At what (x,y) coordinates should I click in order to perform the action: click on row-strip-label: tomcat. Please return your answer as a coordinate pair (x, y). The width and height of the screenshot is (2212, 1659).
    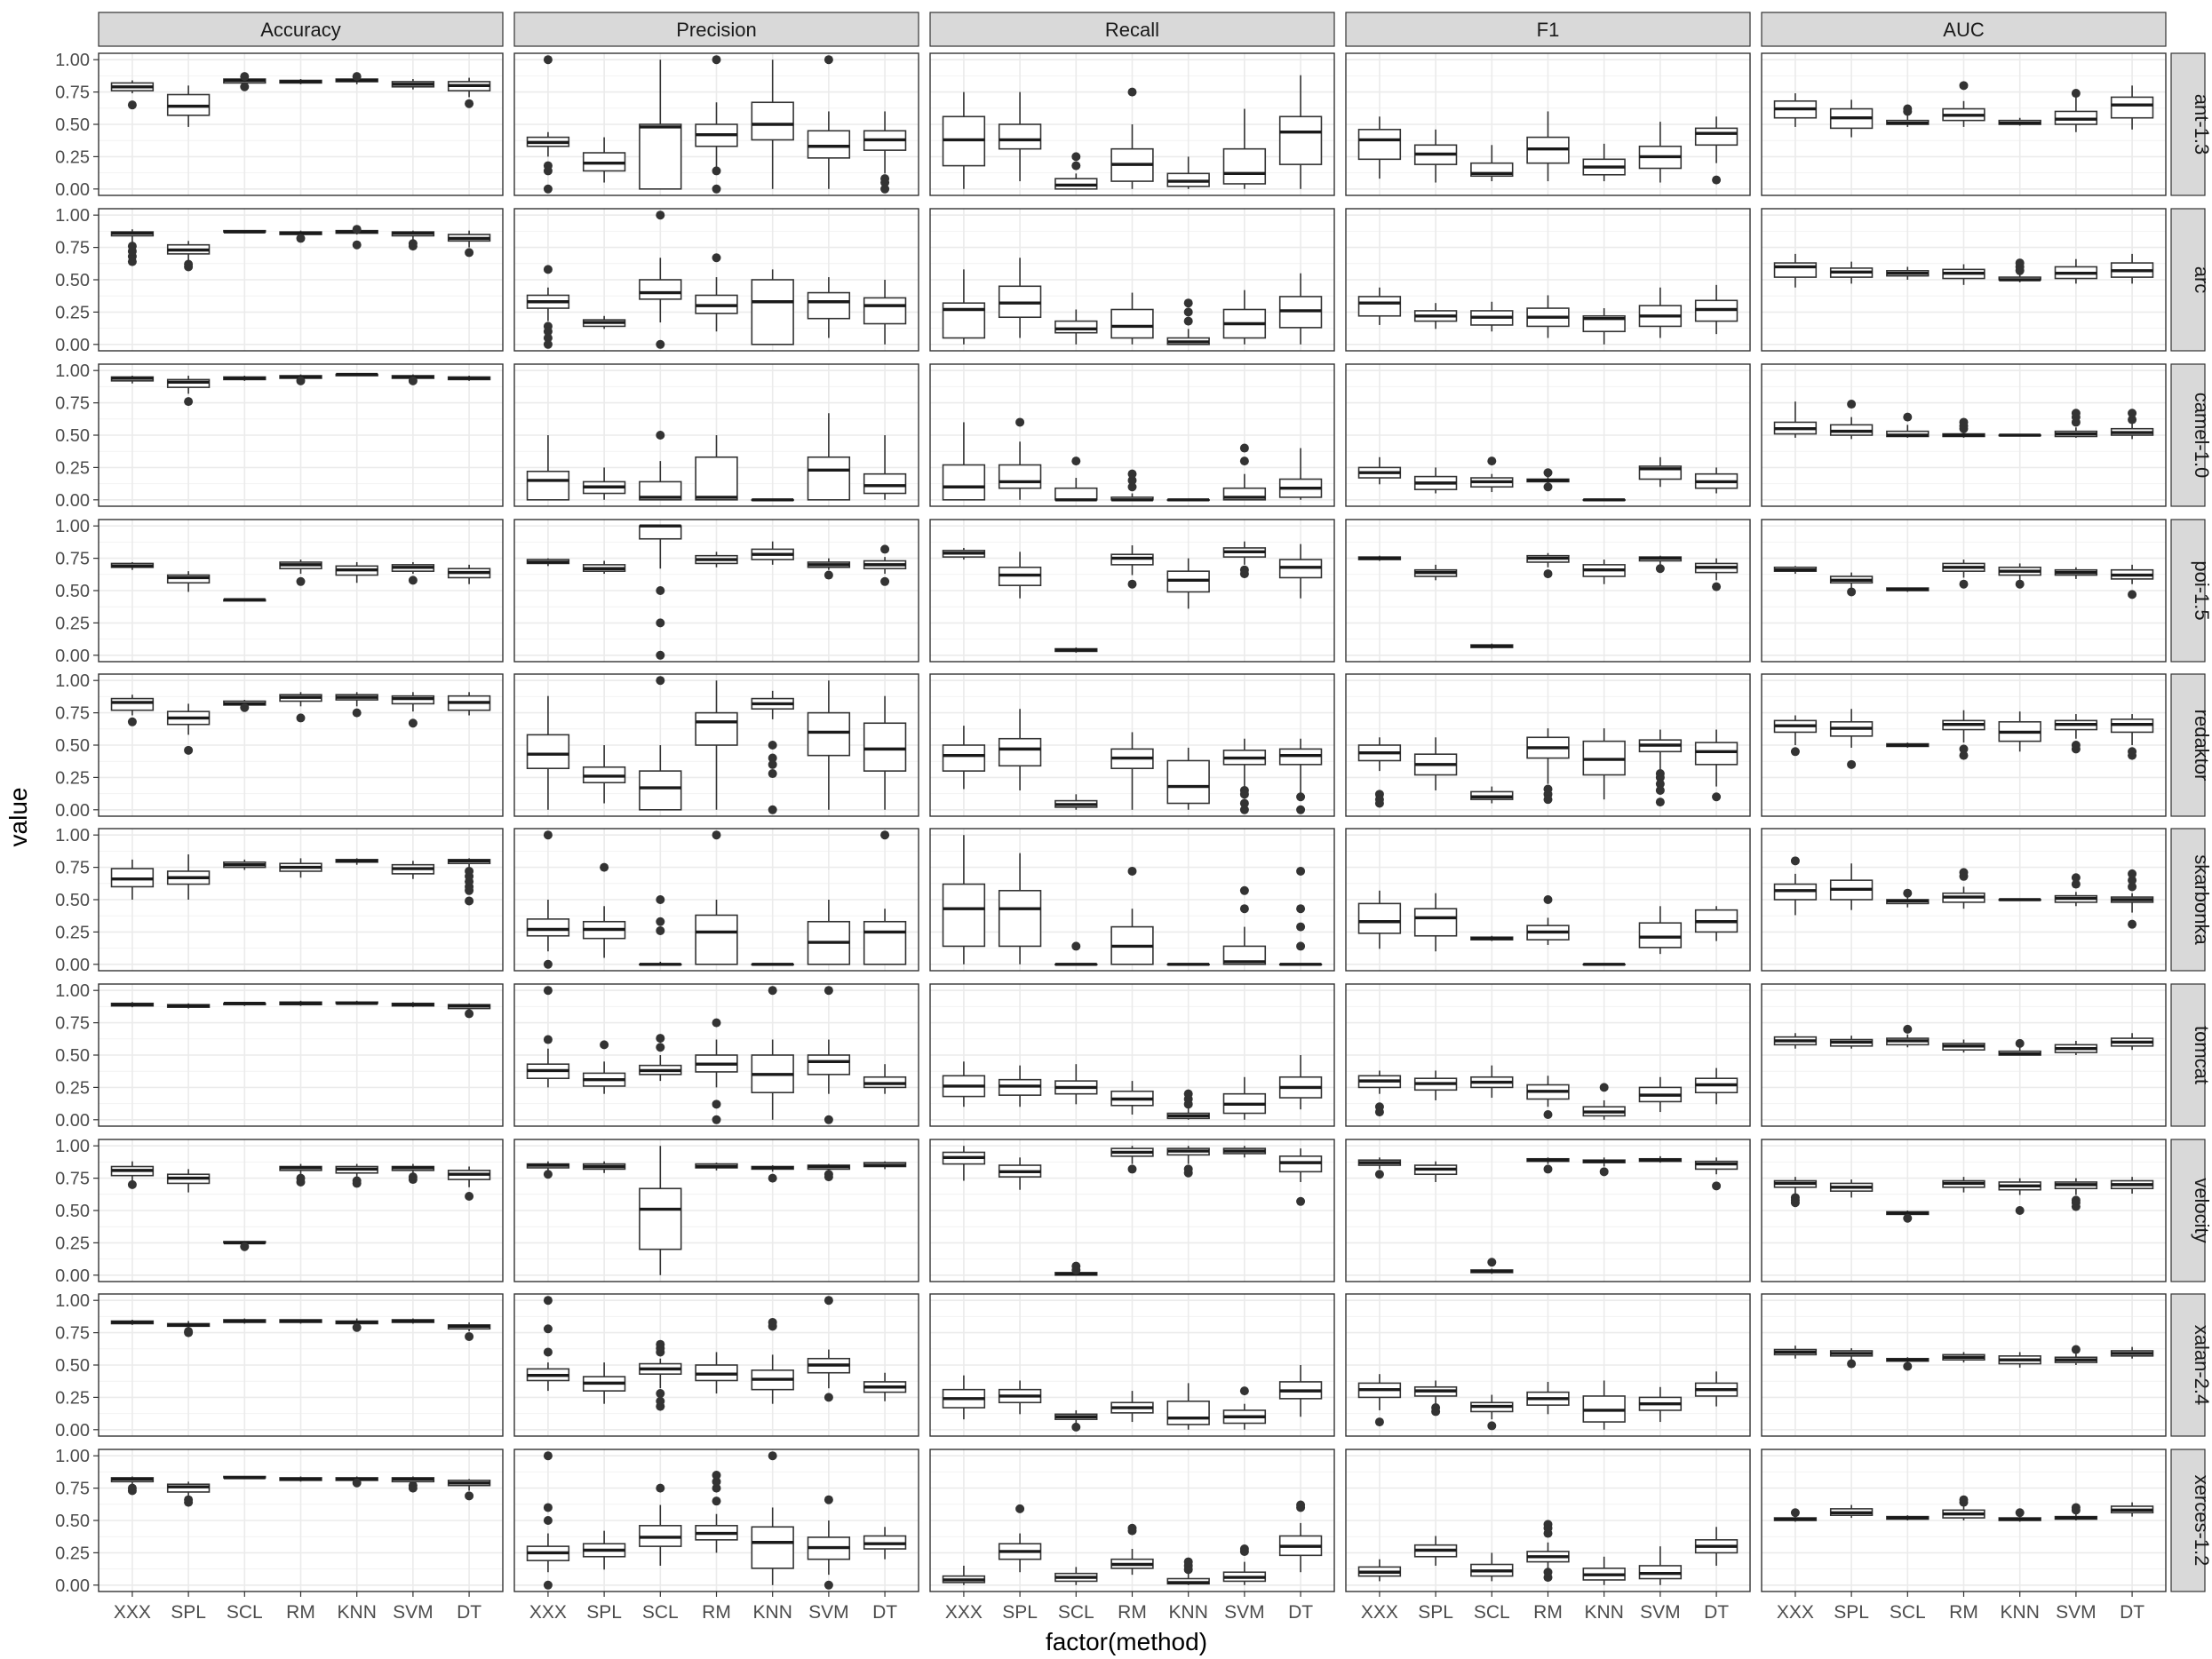
    Looking at the image, I should click on (2201, 1055).